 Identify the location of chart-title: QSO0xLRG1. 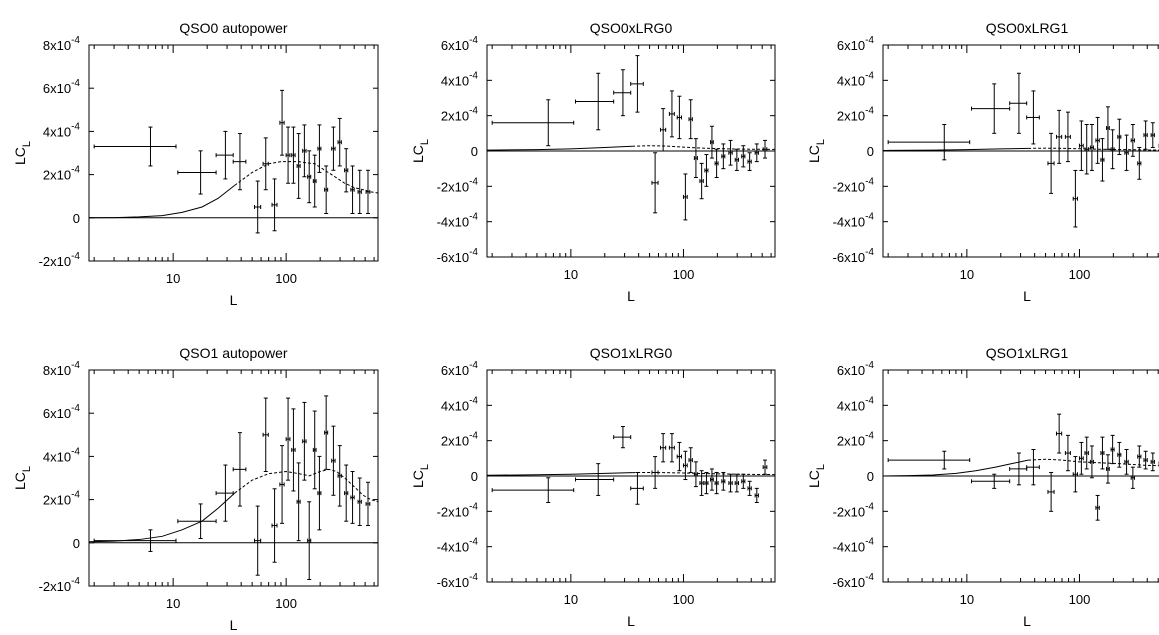
(1027, 28).